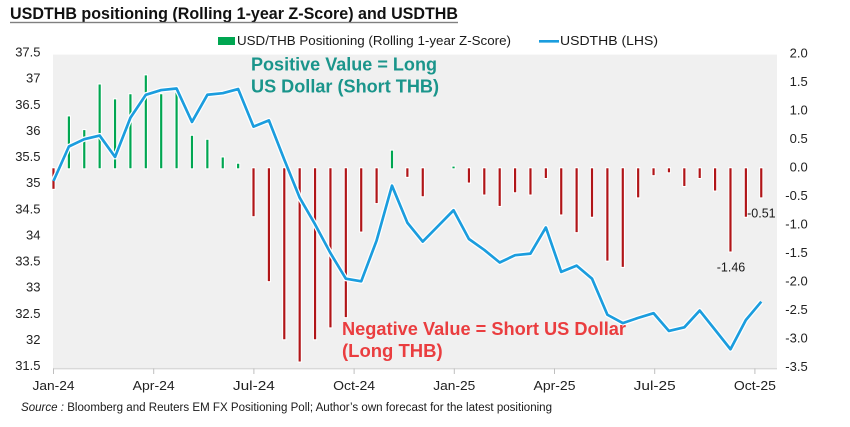 This screenshot has width=850, height=427. Describe the element at coordinates (796, 195) in the screenshot. I see `svg-text: -0.5` at that location.